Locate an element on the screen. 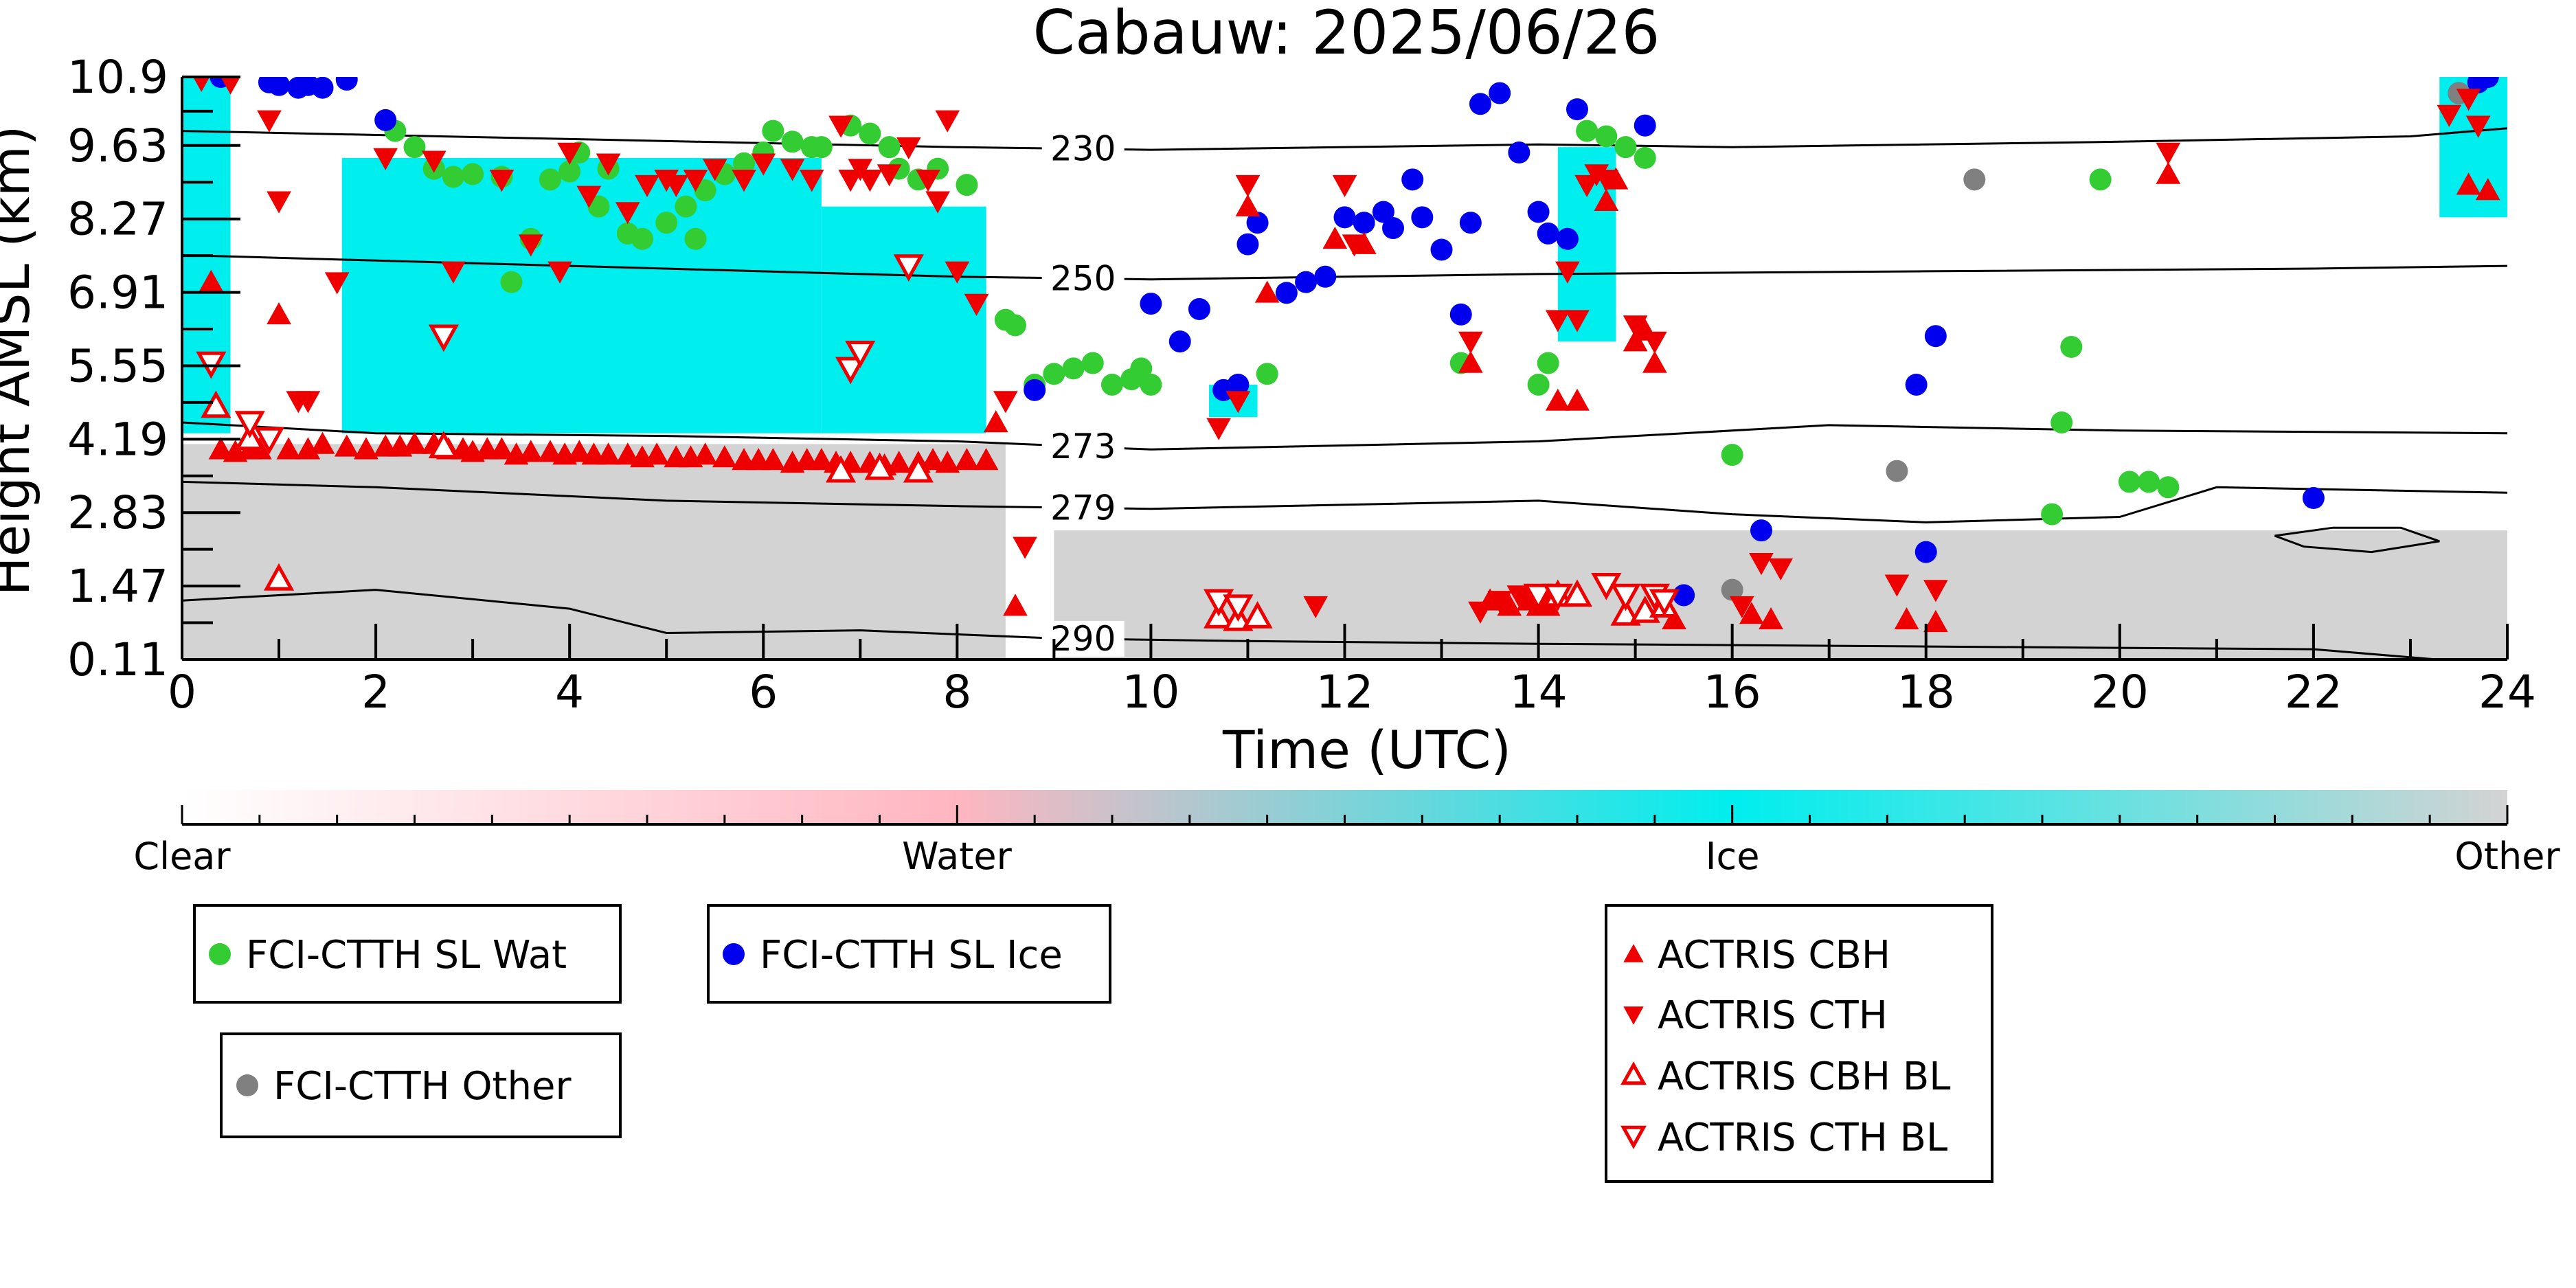 The width and height of the screenshot is (2576, 1288). legend-fci-wat: FCI-CTTH SL Wat is located at coordinates (407, 954).